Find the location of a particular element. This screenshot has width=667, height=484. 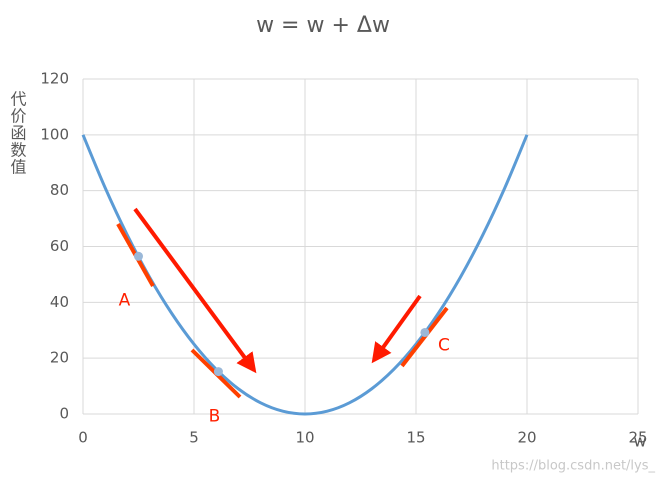

y-tick-label: 100 is located at coordinates (54, 134).